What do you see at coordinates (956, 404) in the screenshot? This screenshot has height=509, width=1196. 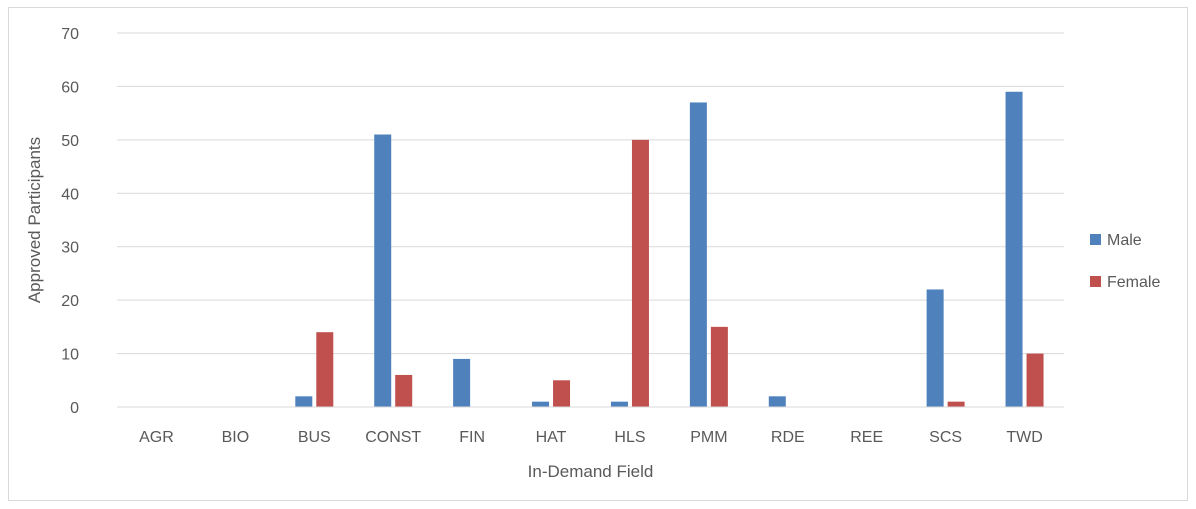 I see `bar-female-scs` at bounding box center [956, 404].